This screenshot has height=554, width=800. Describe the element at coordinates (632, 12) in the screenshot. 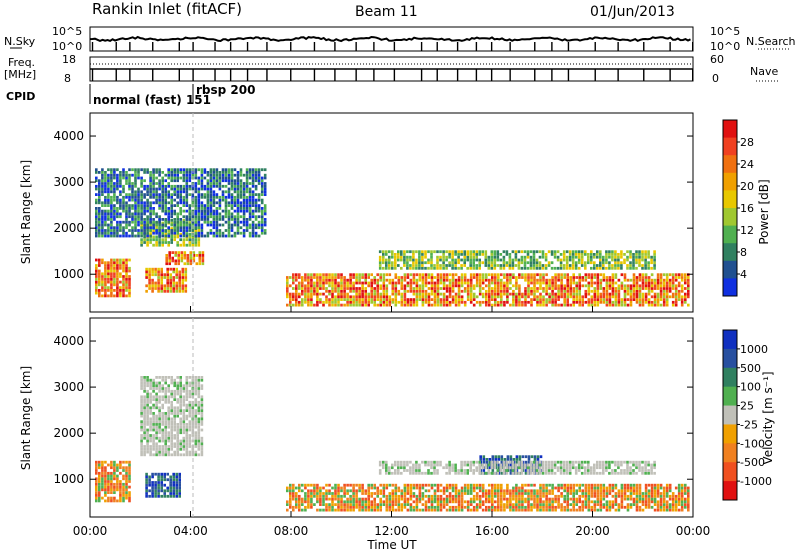

I see `date-title: 01/Jun/2013` at that location.